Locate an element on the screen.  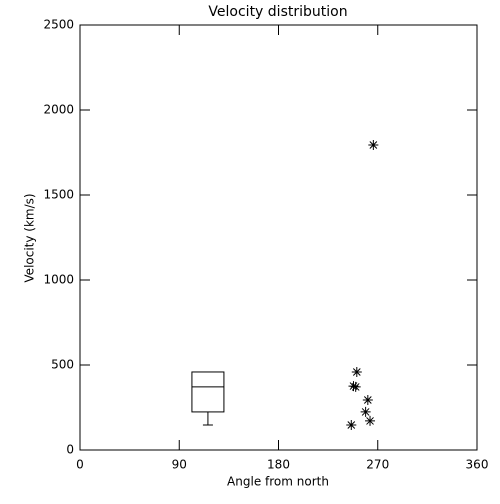
x-tick-label: 0 is located at coordinates (80, 465).